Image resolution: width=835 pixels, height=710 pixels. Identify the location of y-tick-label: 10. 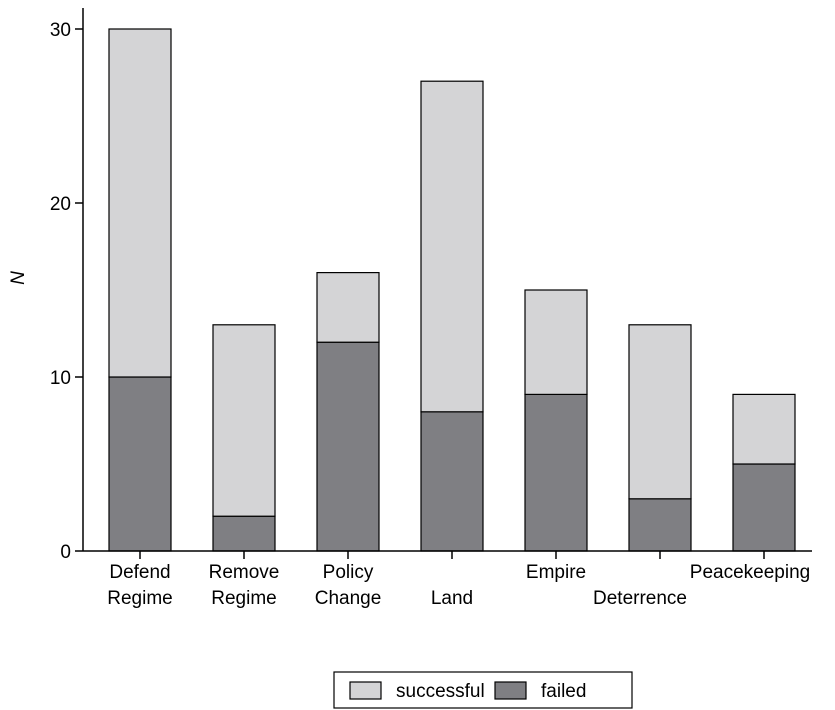
(60, 378).